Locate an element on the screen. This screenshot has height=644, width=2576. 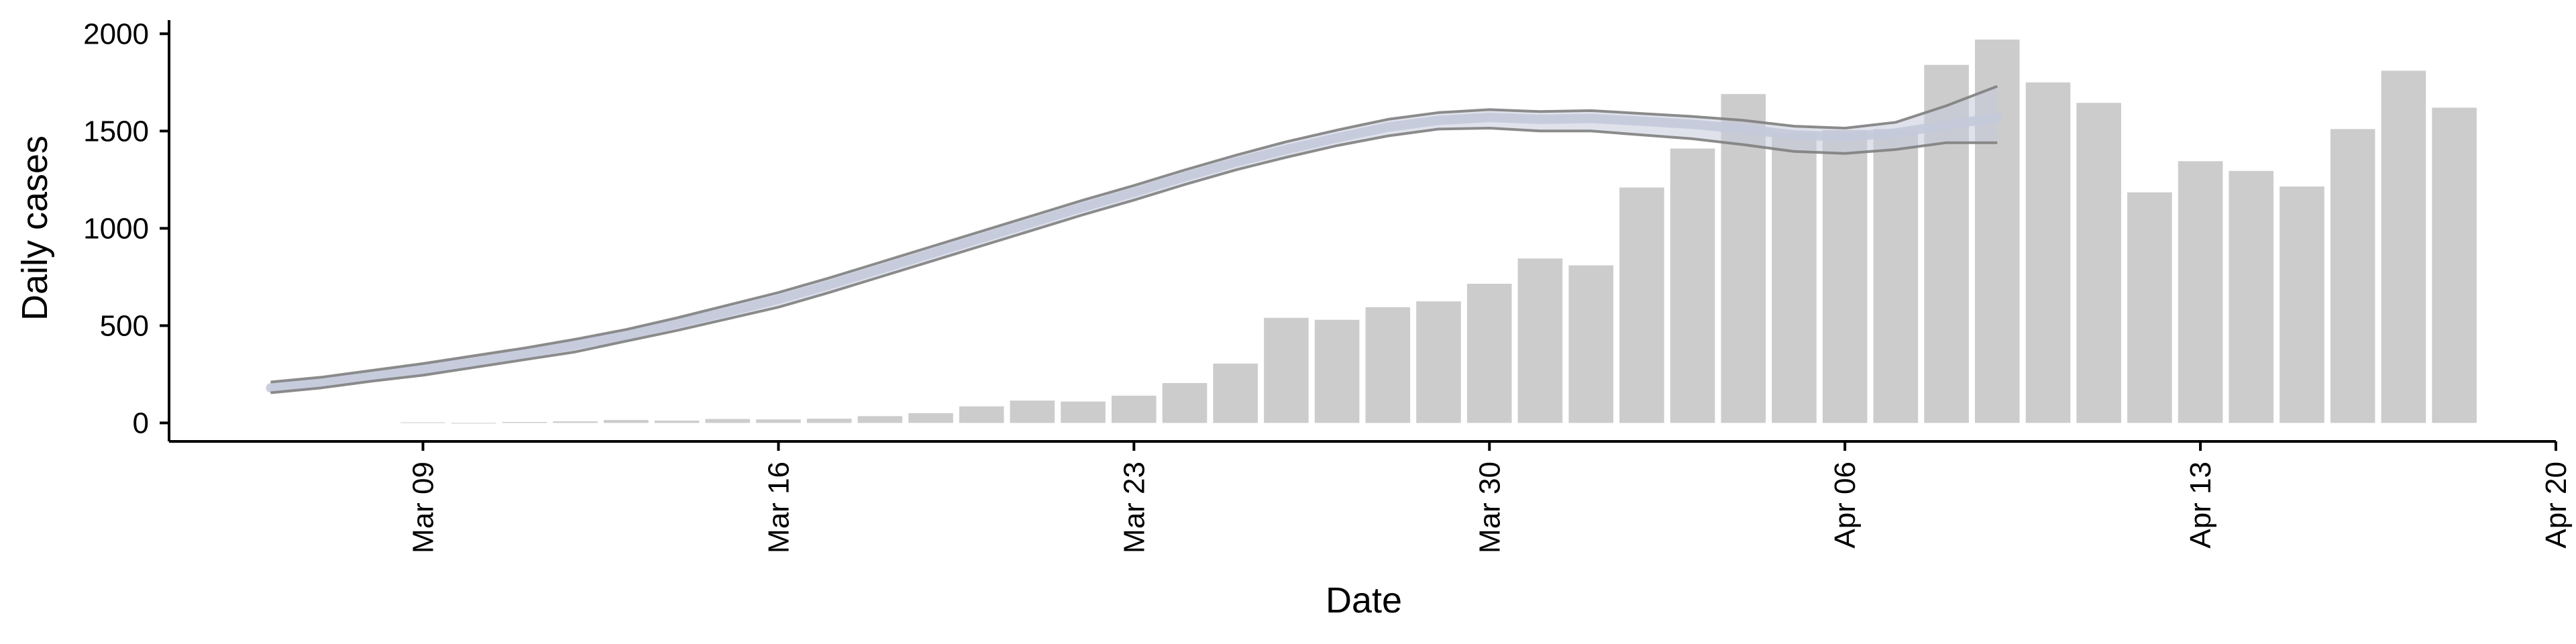
y-tick-label: 2000 is located at coordinates (116, 33).